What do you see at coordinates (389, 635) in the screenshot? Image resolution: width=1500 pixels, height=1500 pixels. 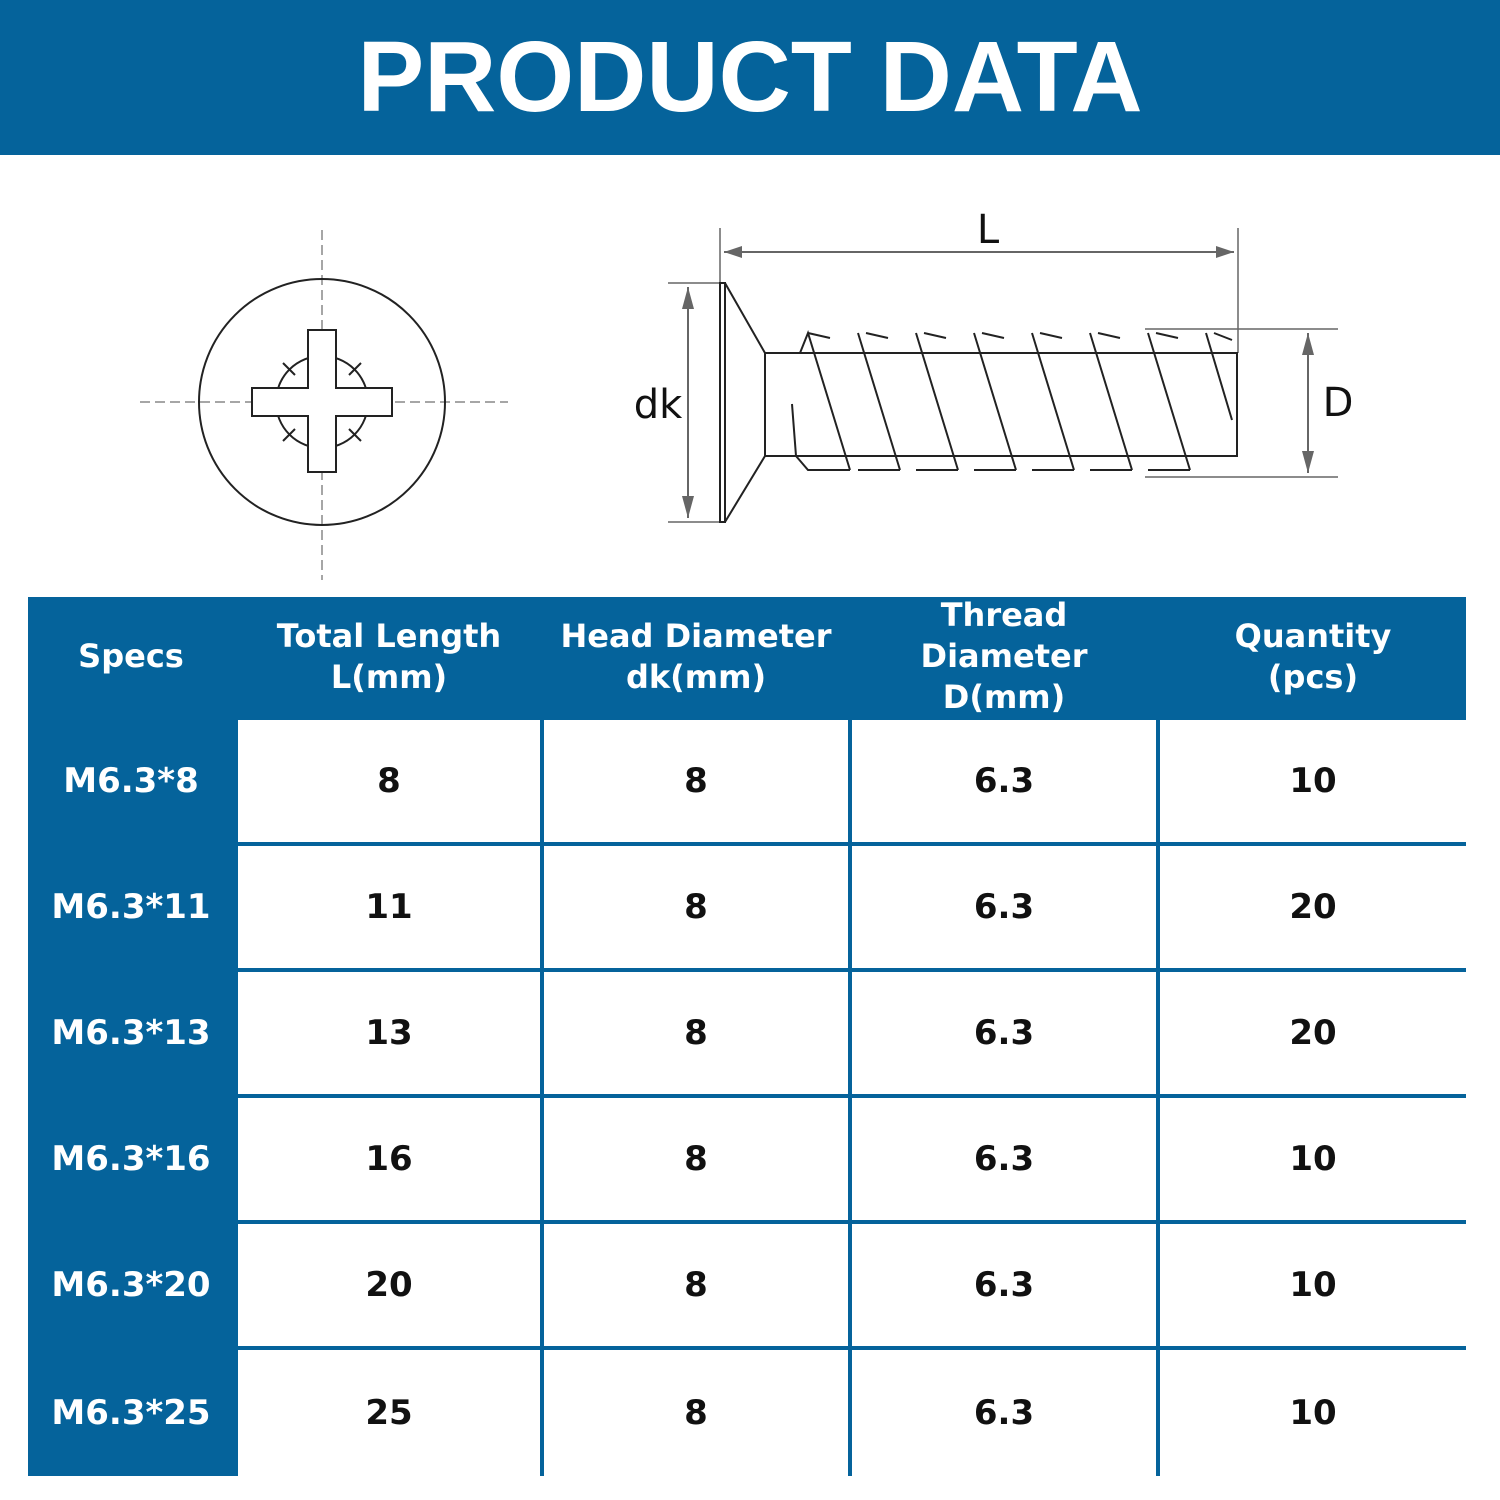 I see `header-text: Total Length` at bounding box center [389, 635].